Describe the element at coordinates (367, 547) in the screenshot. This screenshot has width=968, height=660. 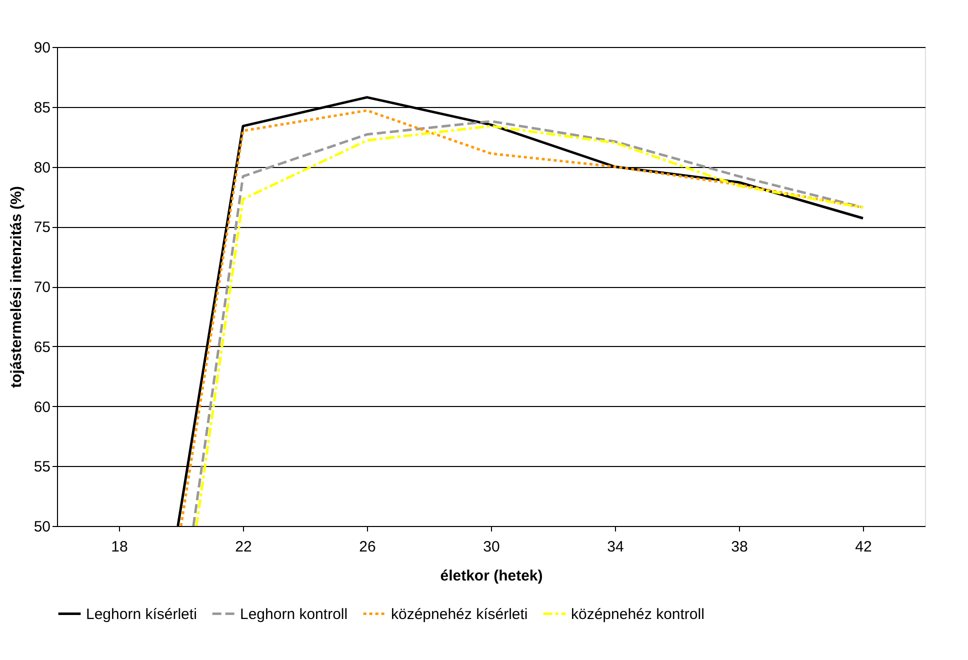
I see `x-tick-label: 26` at that location.